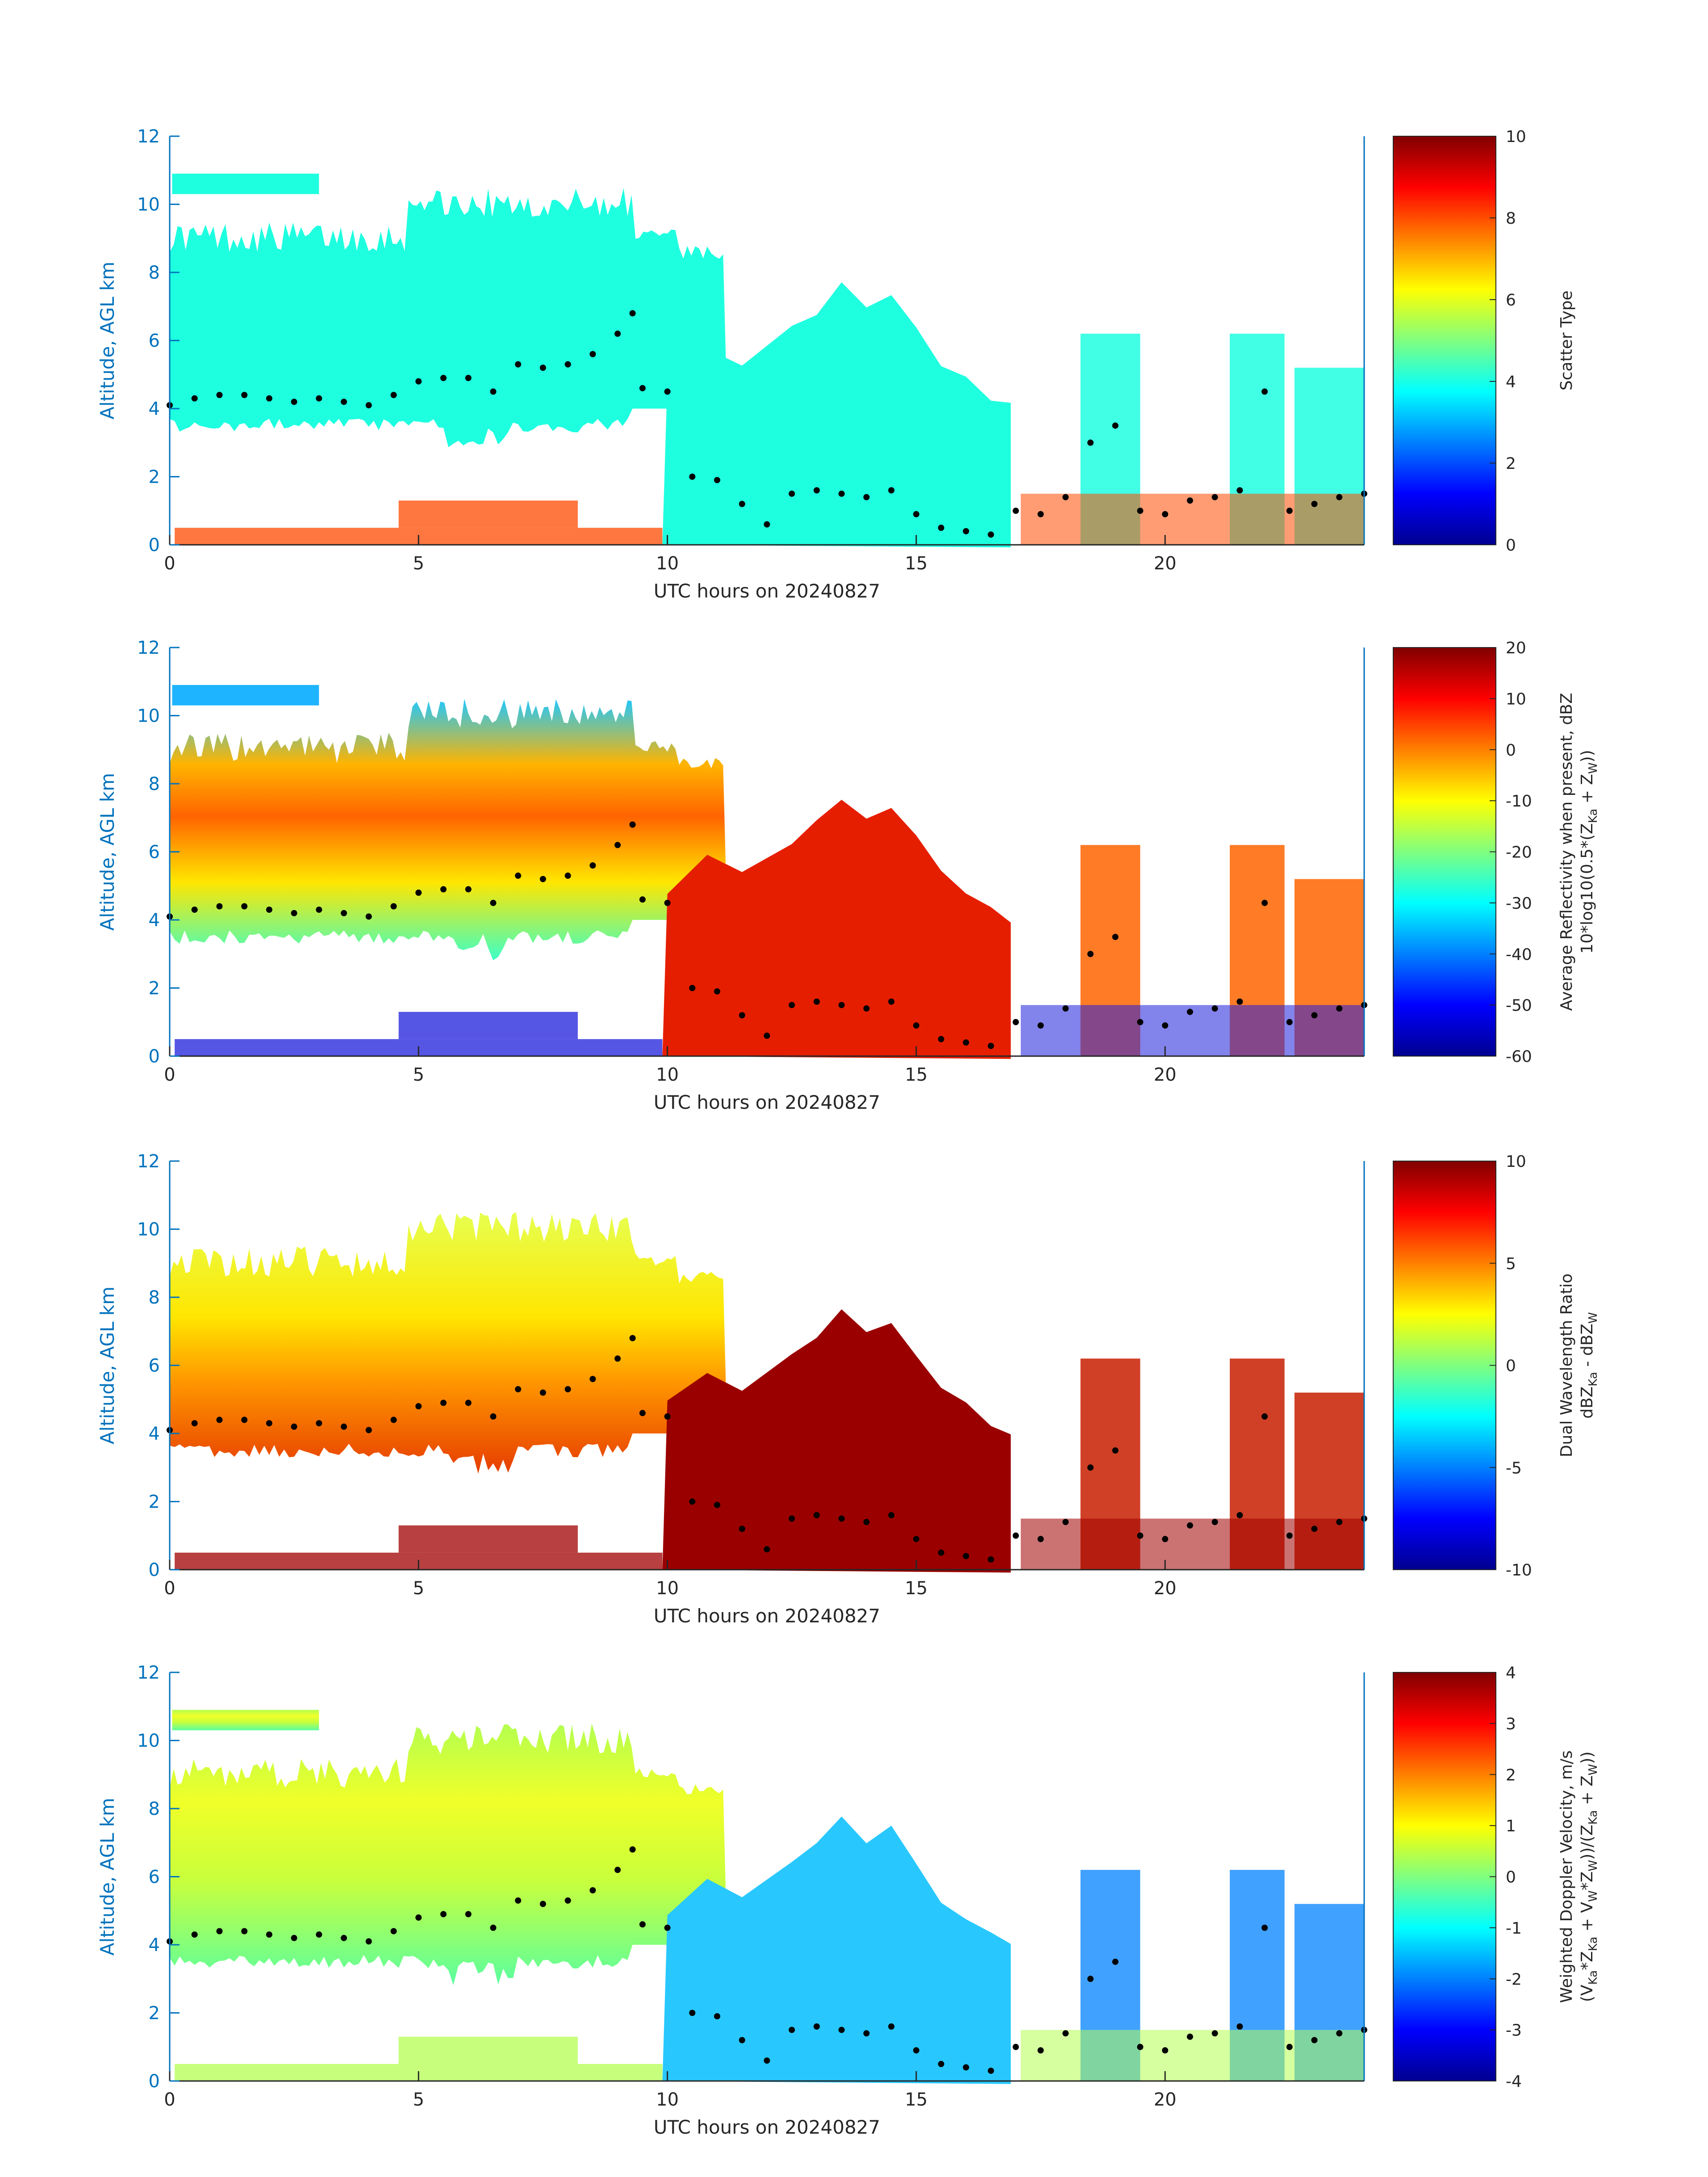 The width and height of the screenshot is (1708, 2177). Describe the element at coordinates (1516, 137) in the screenshot. I see `colorbar-tick-label: 10` at that location.